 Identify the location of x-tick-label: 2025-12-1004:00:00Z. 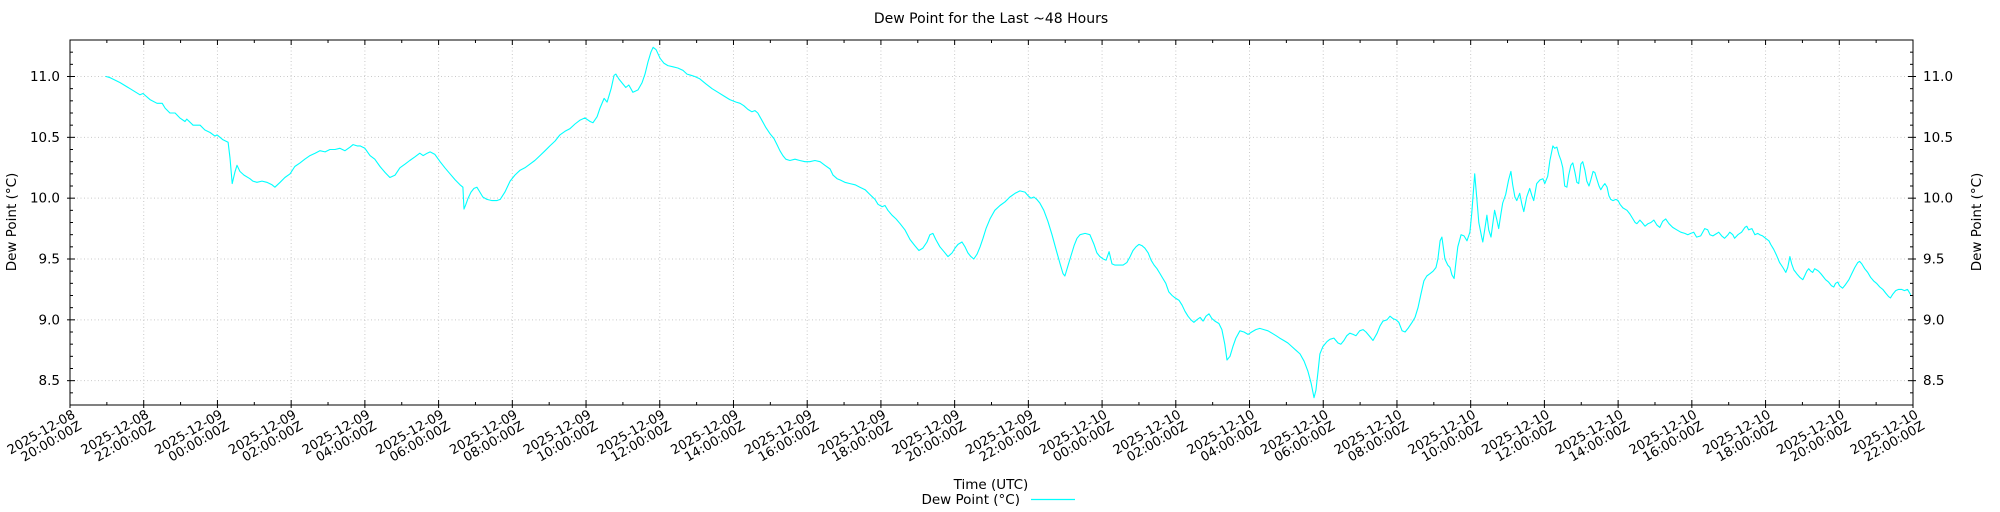
(1225, 438).